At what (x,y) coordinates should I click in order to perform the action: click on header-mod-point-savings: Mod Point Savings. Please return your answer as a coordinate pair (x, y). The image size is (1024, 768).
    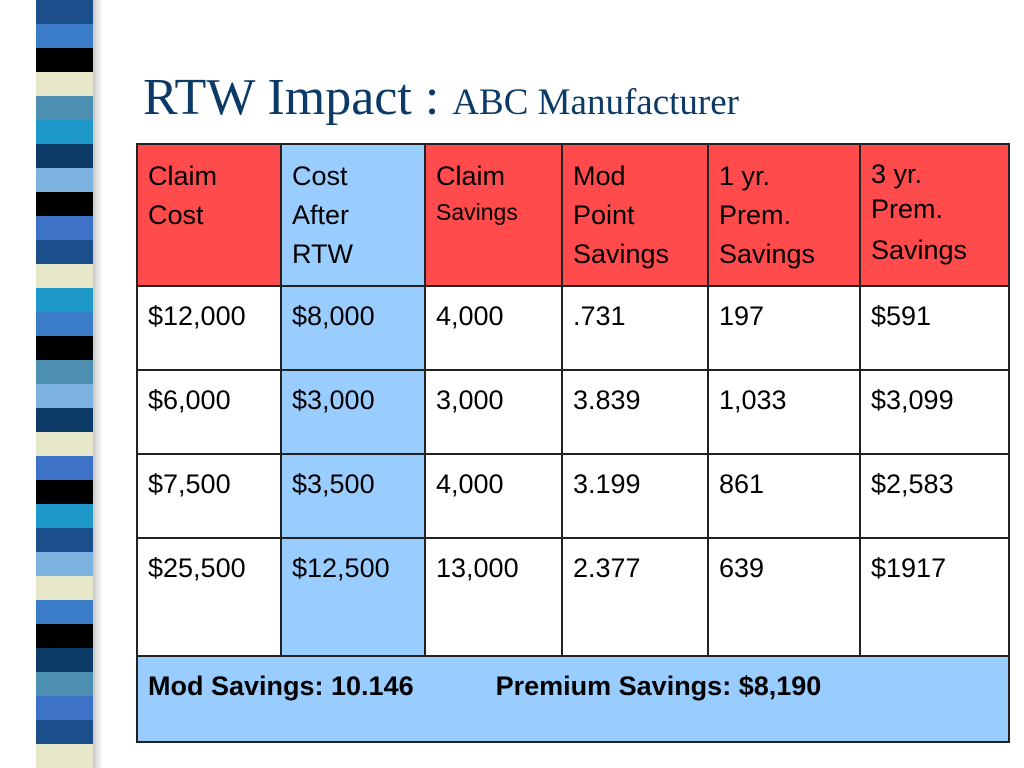
    Looking at the image, I should click on (635, 215).